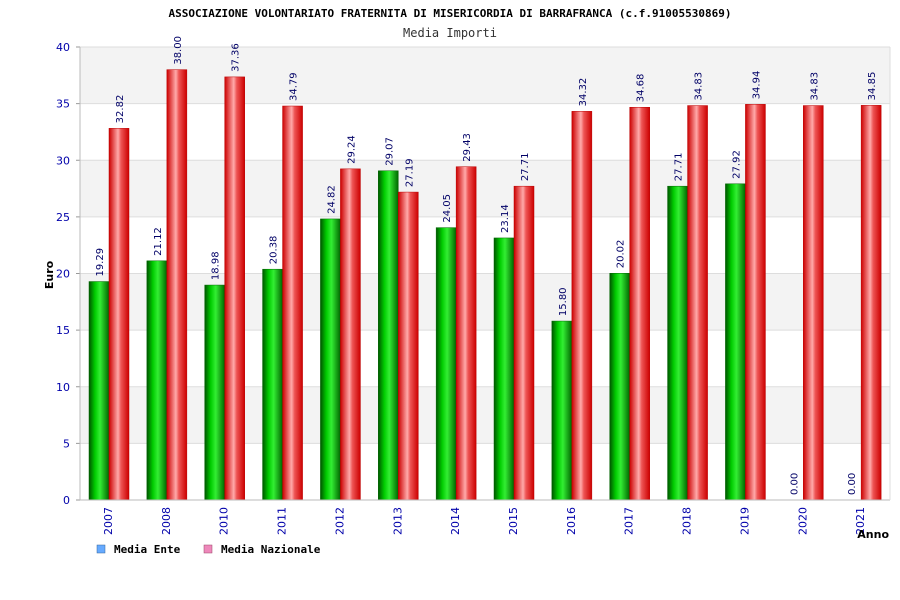  I want to click on value-label-media-ente: 15.80, so click(563, 301).